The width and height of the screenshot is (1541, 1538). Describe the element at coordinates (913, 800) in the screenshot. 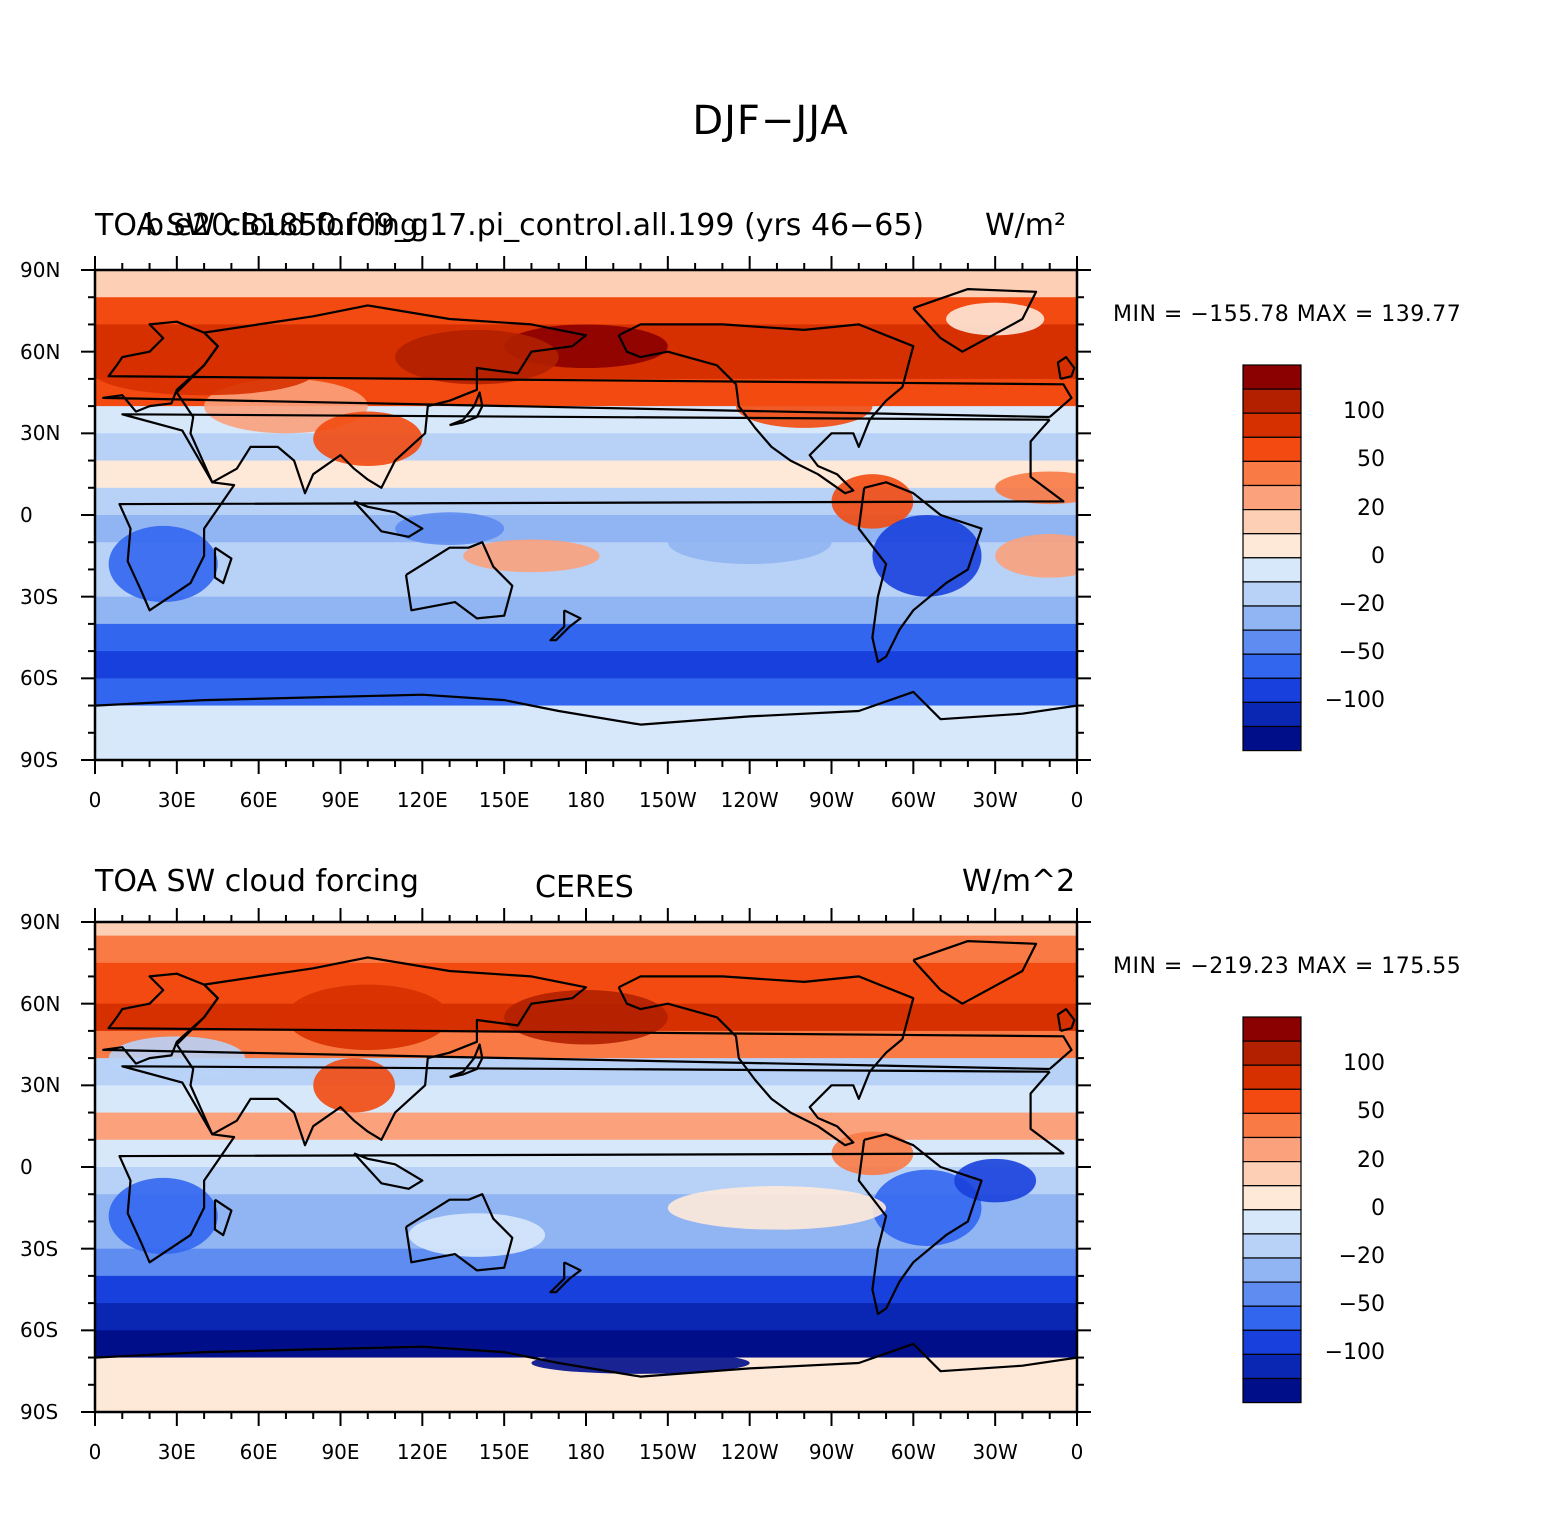

I see `lon-label: 60W` at that location.